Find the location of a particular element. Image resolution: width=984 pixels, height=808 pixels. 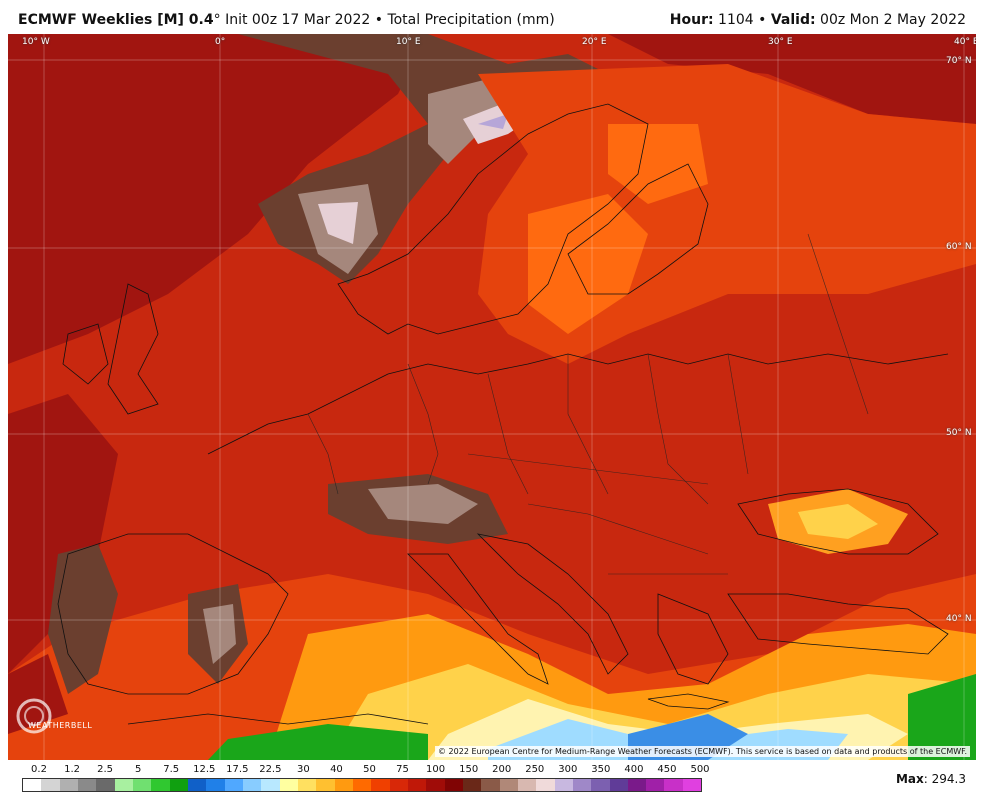

lon-label-30e: 30° E is located at coordinates (780, 42).